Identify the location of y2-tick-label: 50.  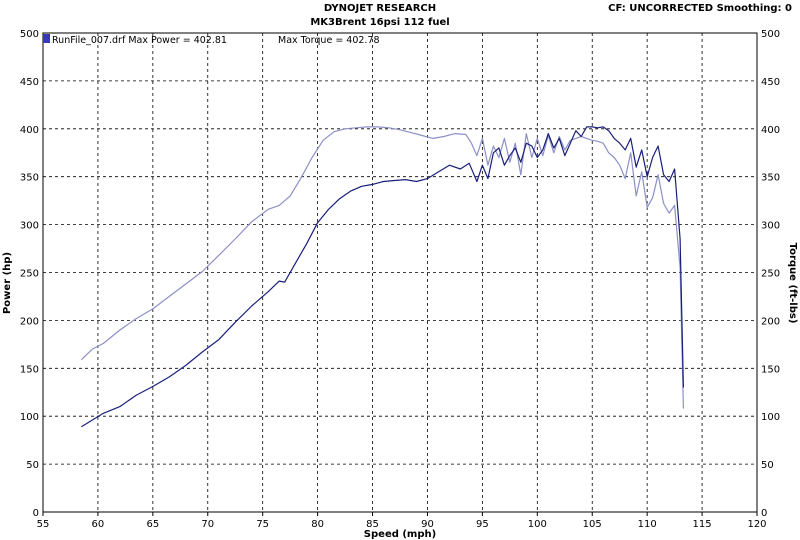
(767, 465).